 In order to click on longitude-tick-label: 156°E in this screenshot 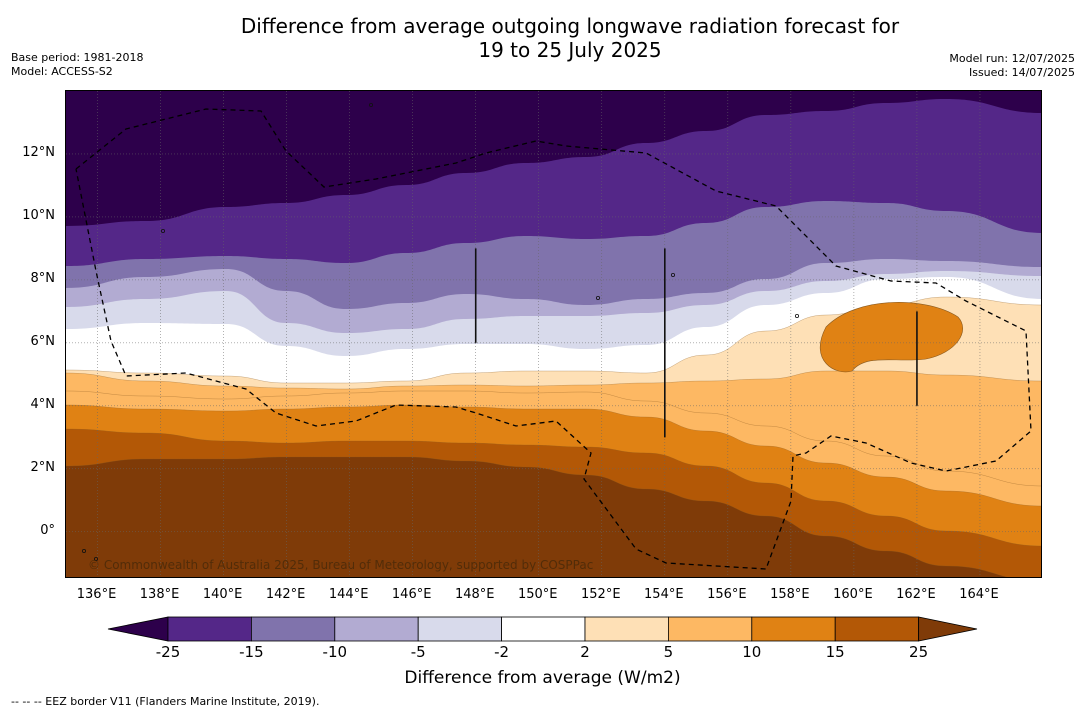, I will do `click(727, 594)`.